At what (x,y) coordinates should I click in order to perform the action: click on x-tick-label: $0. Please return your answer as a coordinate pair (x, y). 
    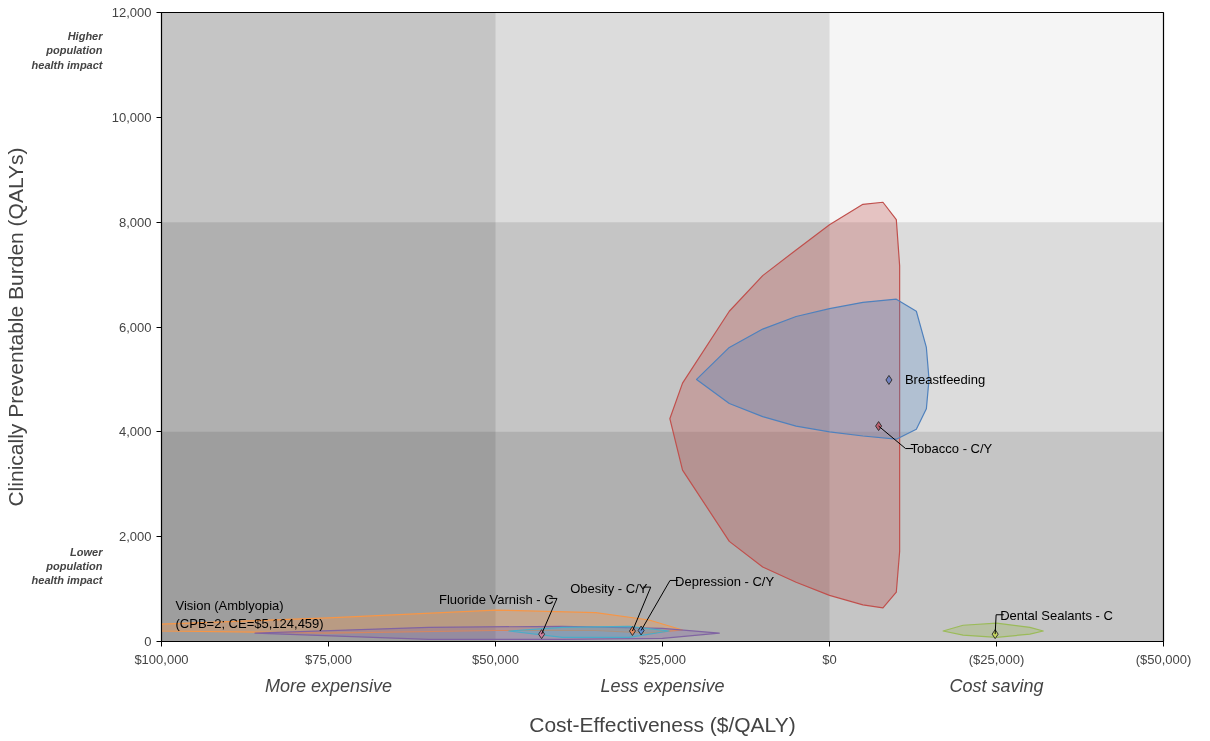
    Looking at the image, I should click on (829, 659).